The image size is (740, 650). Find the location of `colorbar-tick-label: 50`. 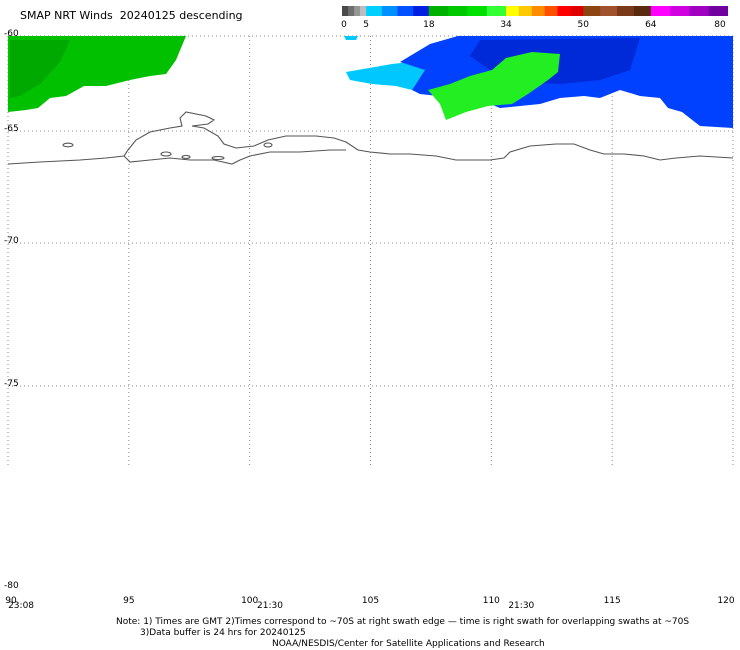

colorbar-tick-label: 50 is located at coordinates (583, 25).